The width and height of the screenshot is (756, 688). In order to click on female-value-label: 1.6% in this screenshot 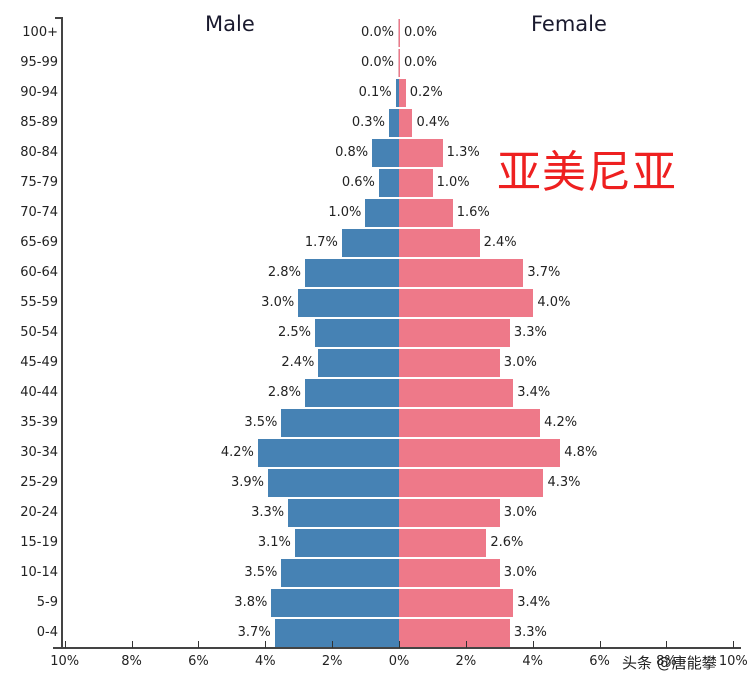, I will do `click(473, 212)`.